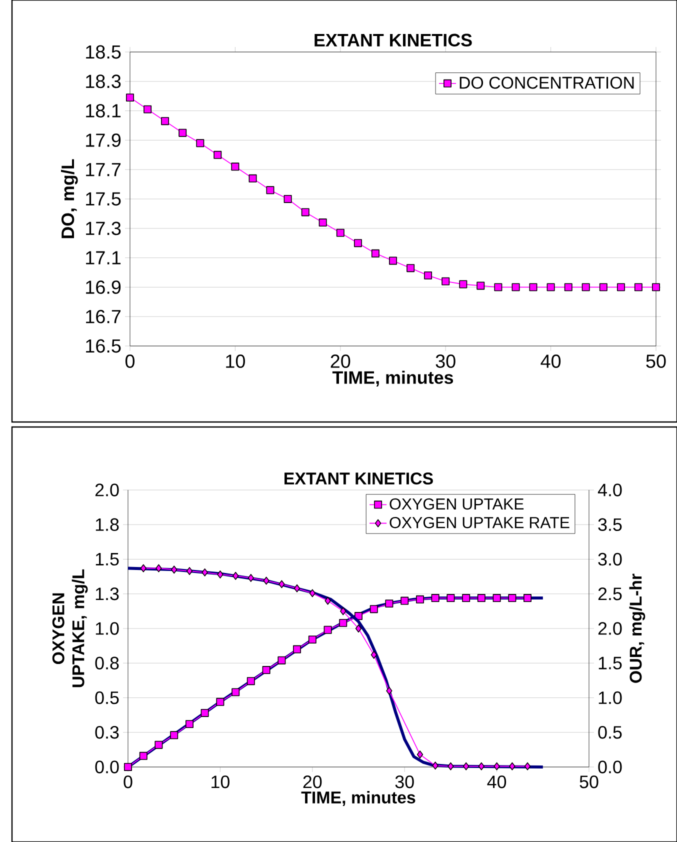 This screenshot has height=842, width=677. I want to click on y-tick-label: 17.1, so click(103, 257).